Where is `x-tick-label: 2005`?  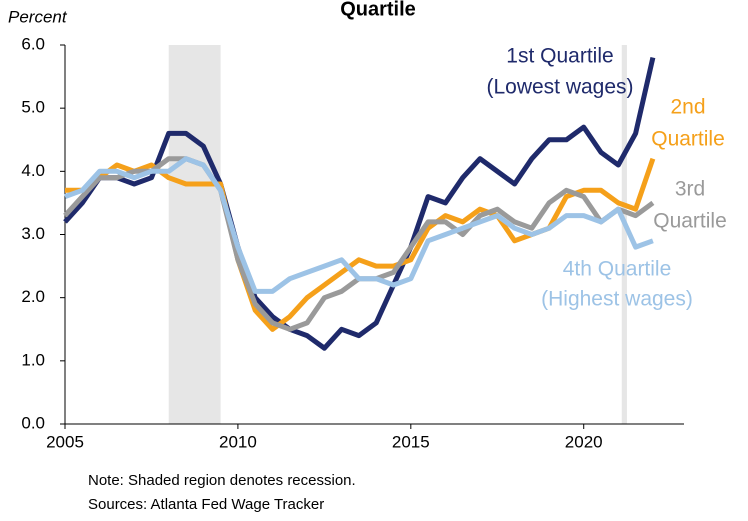
x-tick-label: 2005 is located at coordinates (65, 441).